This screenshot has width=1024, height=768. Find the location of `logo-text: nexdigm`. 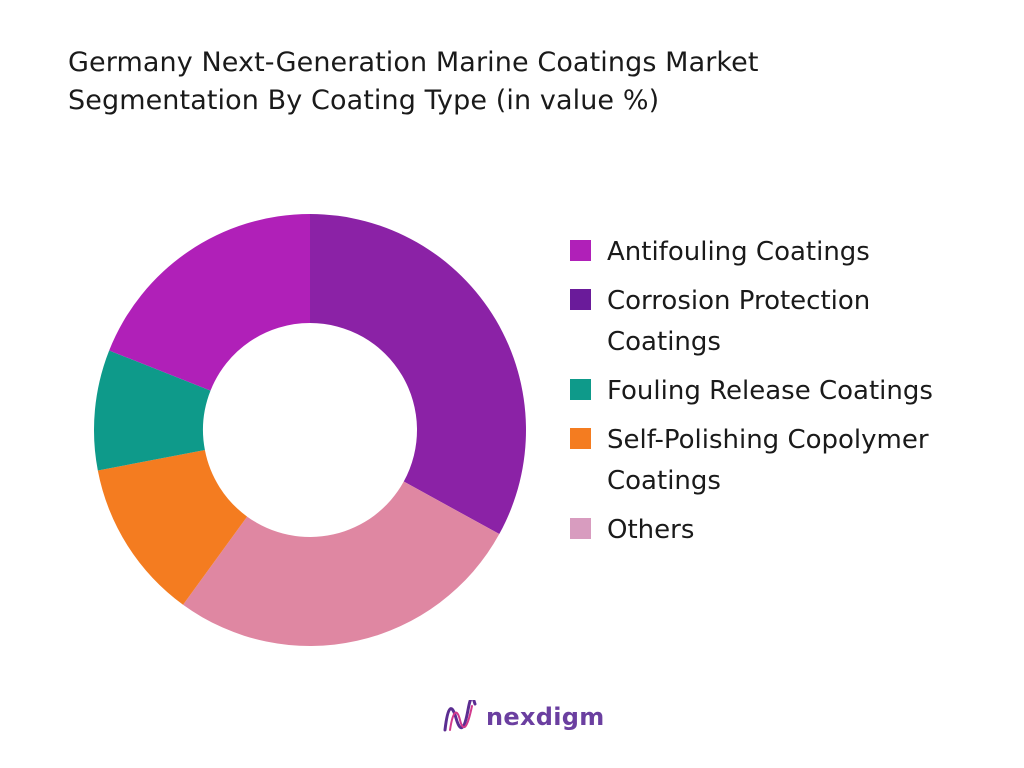

logo-text: nexdigm is located at coordinates (545, 717).